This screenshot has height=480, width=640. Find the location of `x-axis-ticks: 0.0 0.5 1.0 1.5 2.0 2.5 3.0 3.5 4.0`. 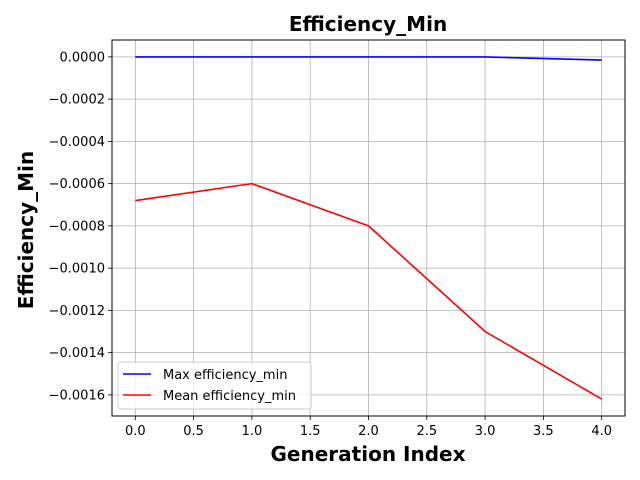

x-axis-ticks: 0.0 0.5 1.0 1.5 2.0 2.5 3.0 3.5 4.0 is located at coordinates (368, 427).